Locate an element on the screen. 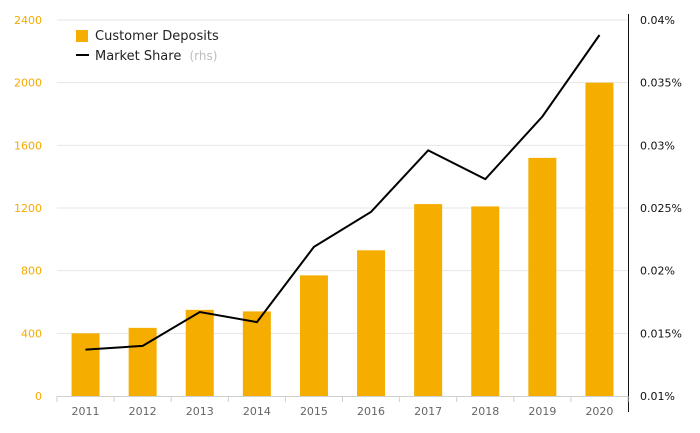 This screenshot has height=433, width=700. bar-2020 is located at coordinates (599, 239).